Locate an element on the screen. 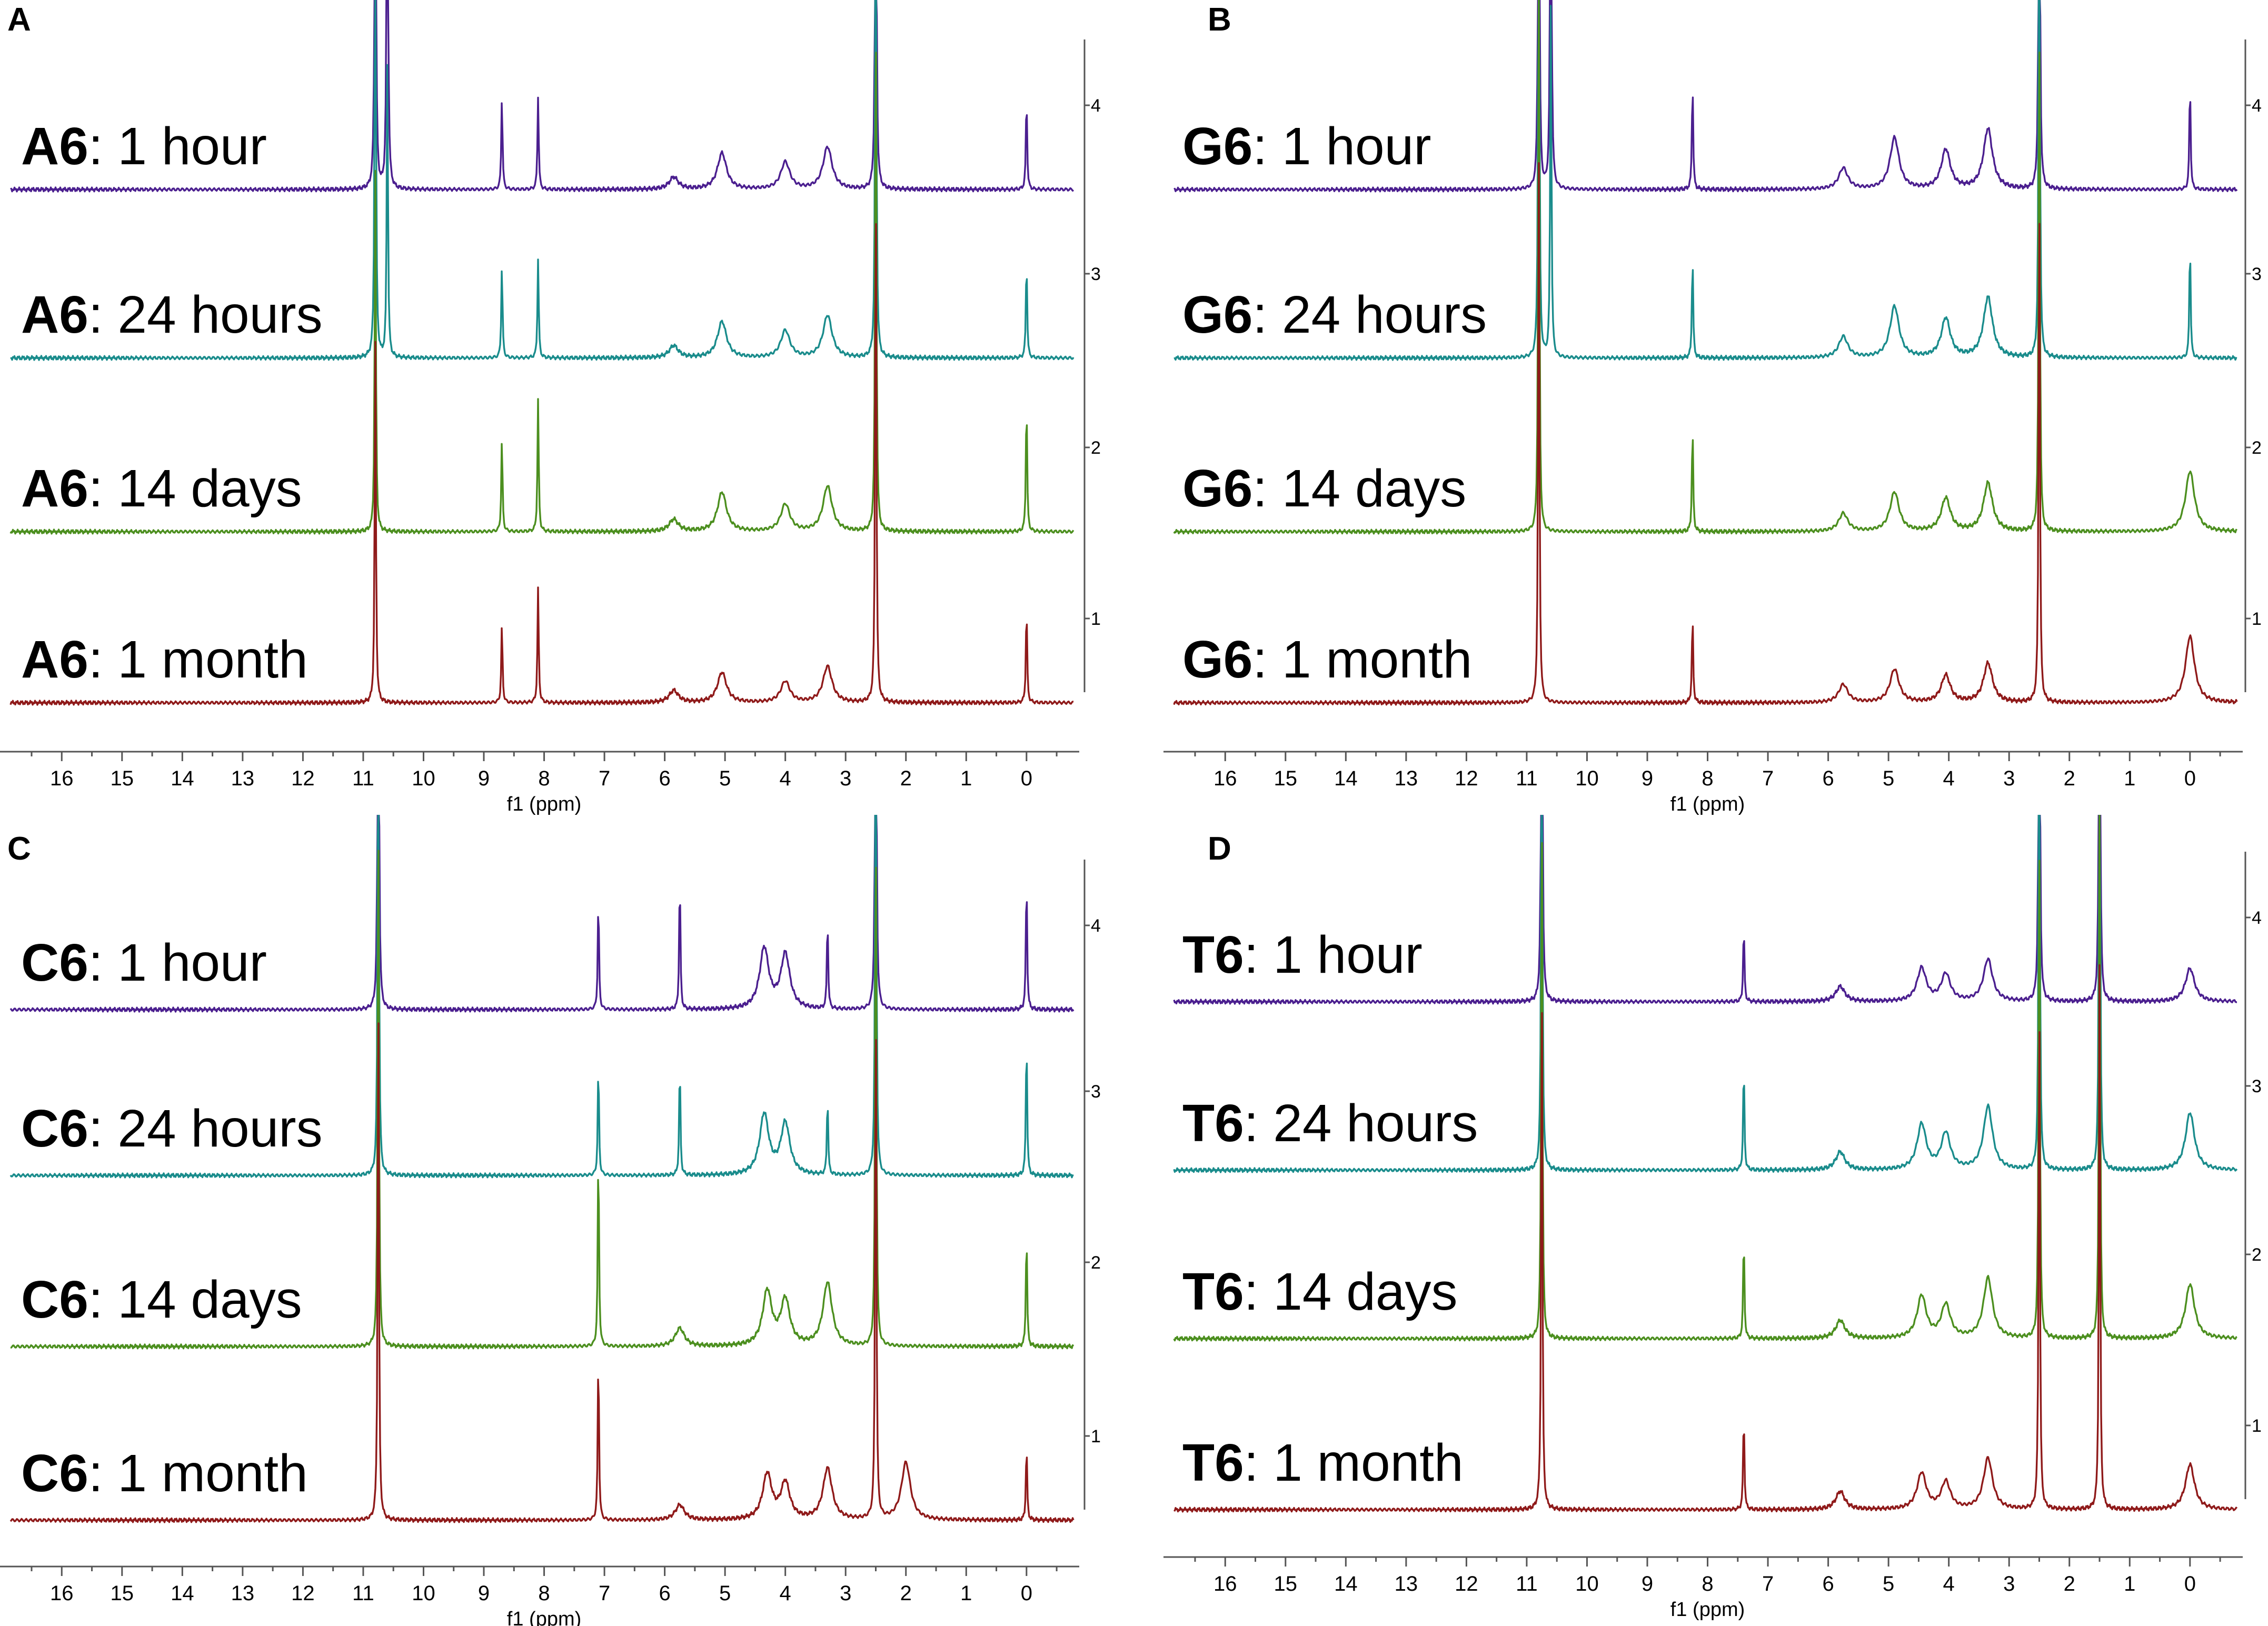  ppm-tick-label: 1 is located at coordinates (2130, 778).